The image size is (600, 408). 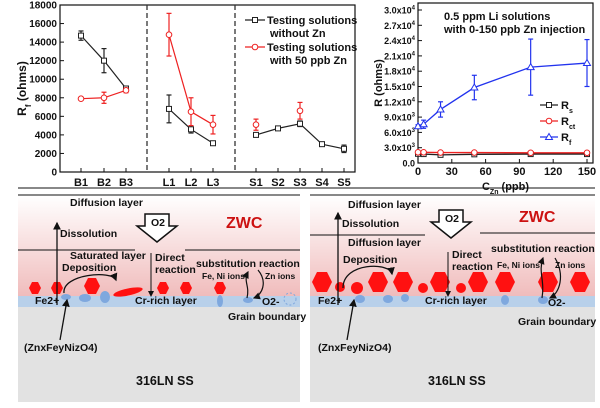 I want to click on annotation: with 0-150 ppb Zn injection, so click(x=514, y=30).